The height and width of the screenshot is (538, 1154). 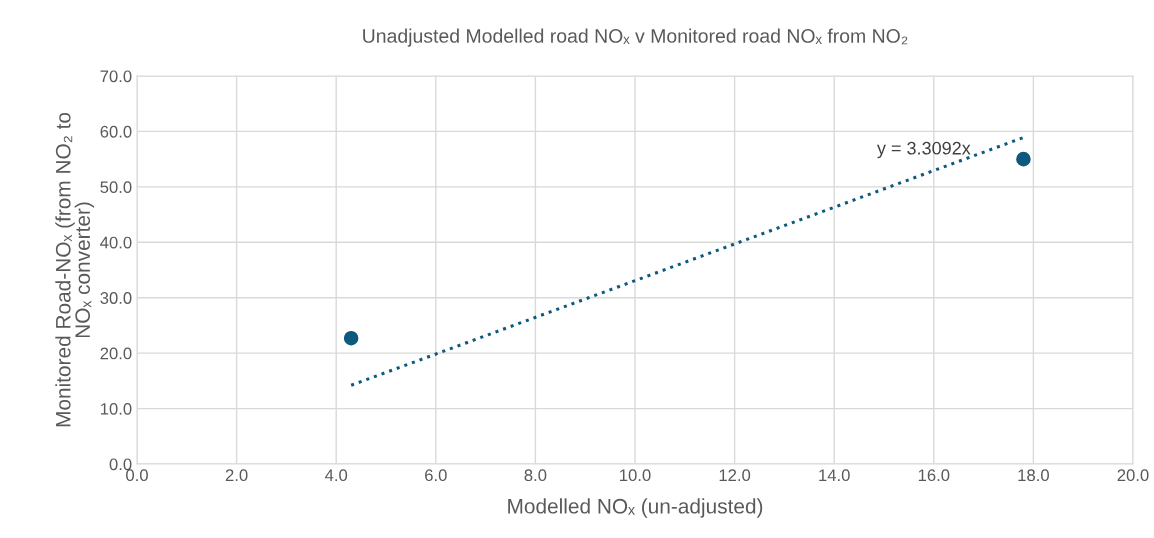 What do you see at coordinates (934, 475) in the screenshot?
I see `x-tick-label: 16.0` at bounding box center [934, 475].